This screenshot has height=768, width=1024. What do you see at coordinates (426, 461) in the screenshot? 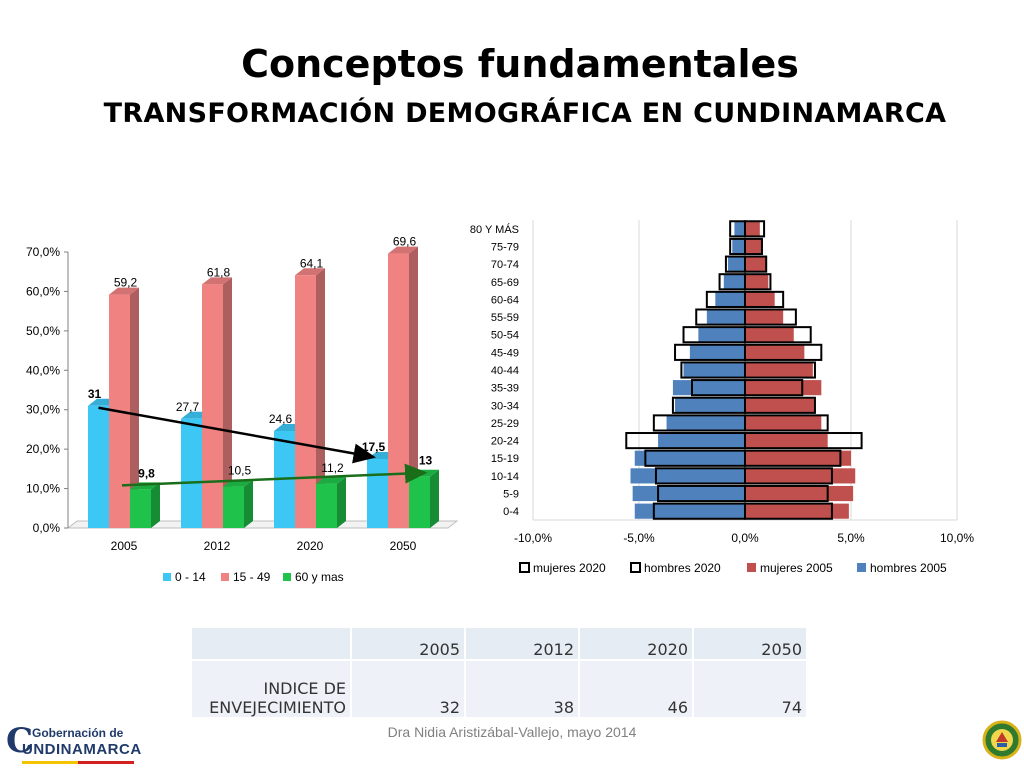
I see `data-label: 13` at bounding box center [426, 461].